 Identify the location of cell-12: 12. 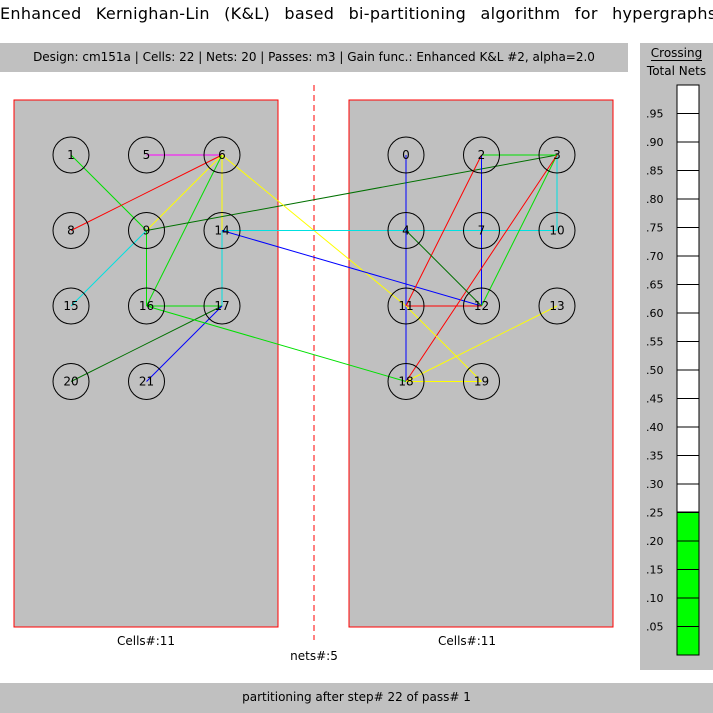
(481, 306).